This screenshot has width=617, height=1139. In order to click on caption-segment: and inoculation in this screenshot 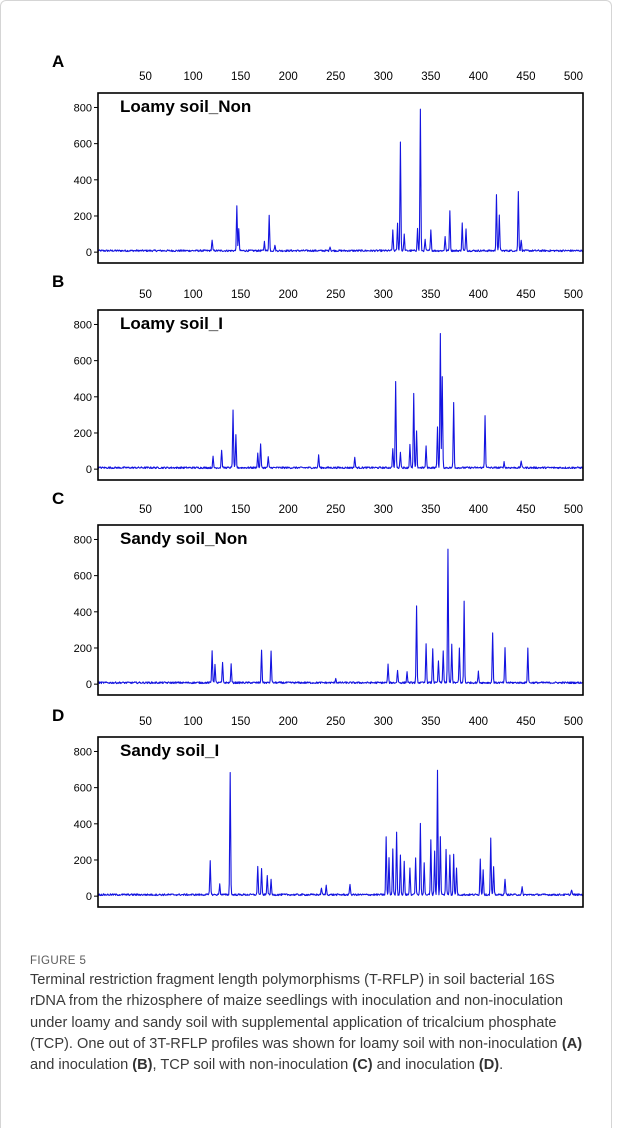, I will do `click(425, 1065)`.